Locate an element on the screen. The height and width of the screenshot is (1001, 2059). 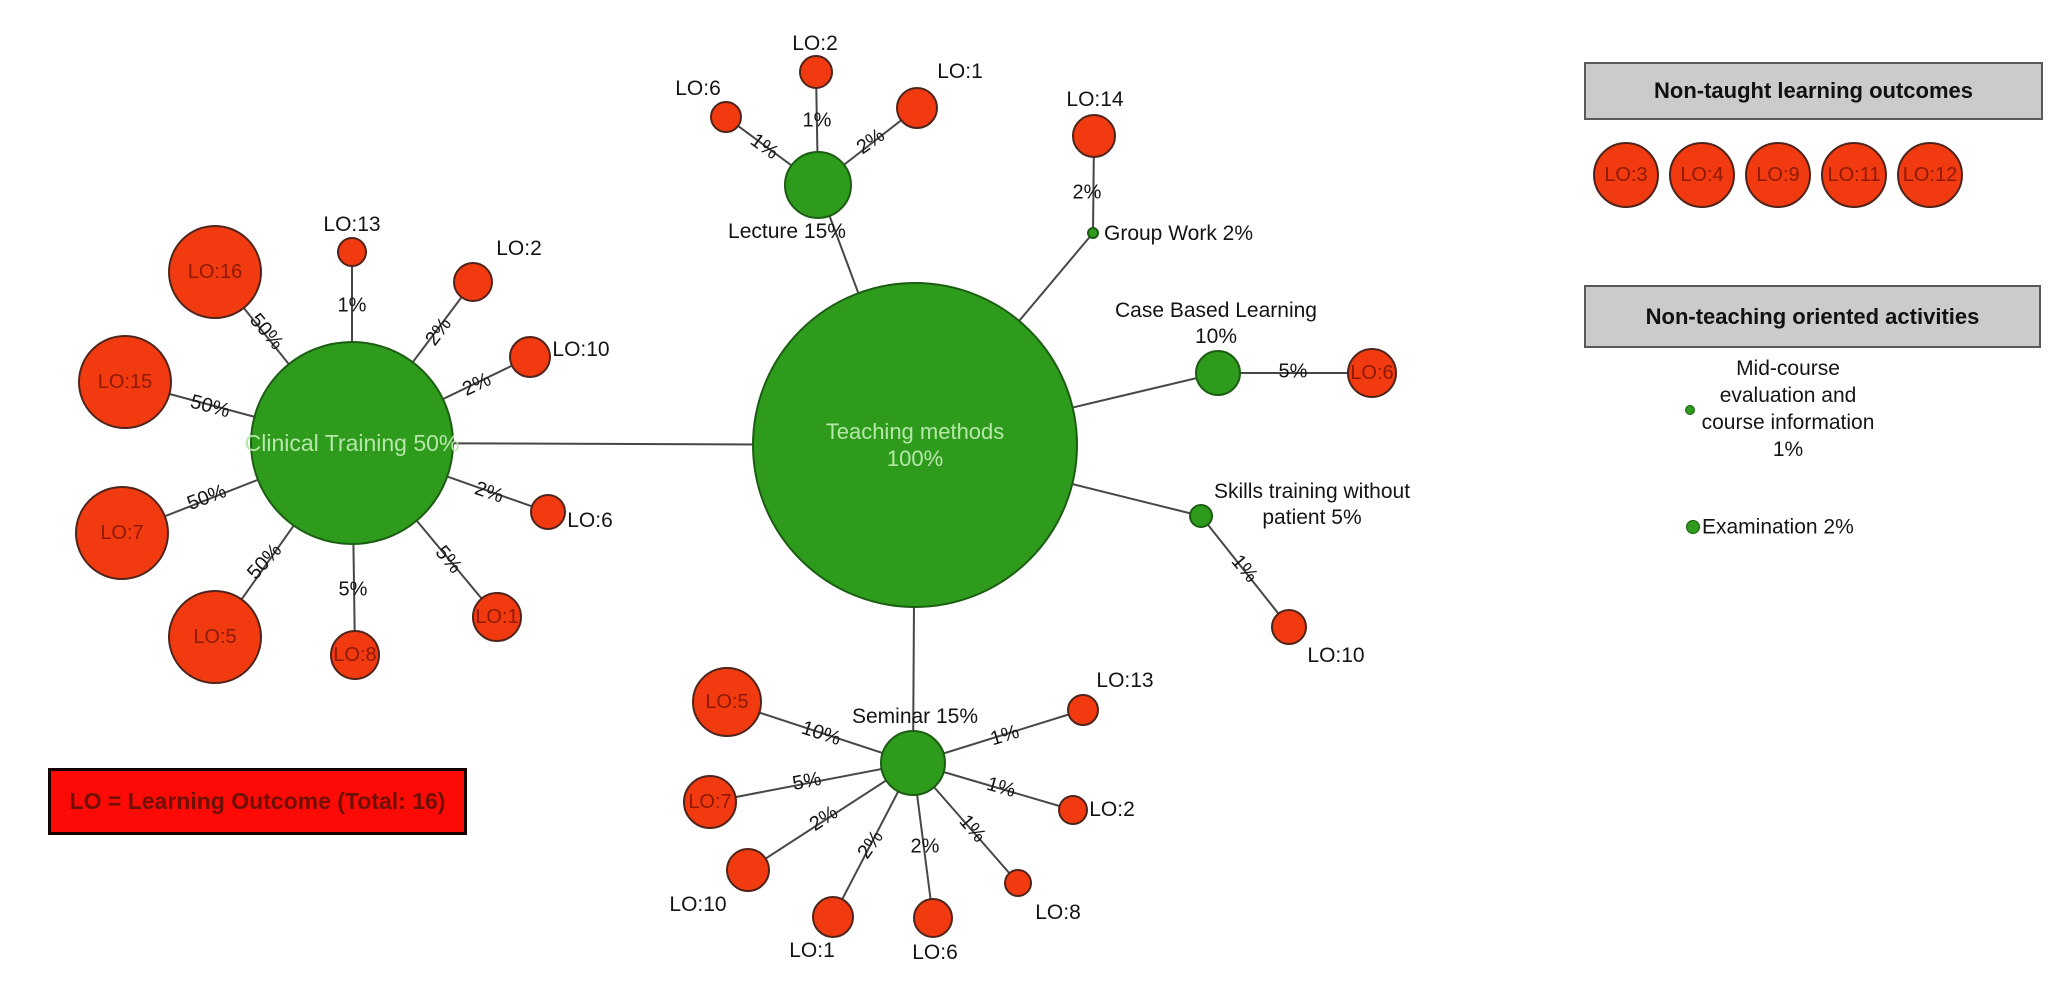
legend-lo-chip-label: LO:11 is located at coordinates (1854, 174).